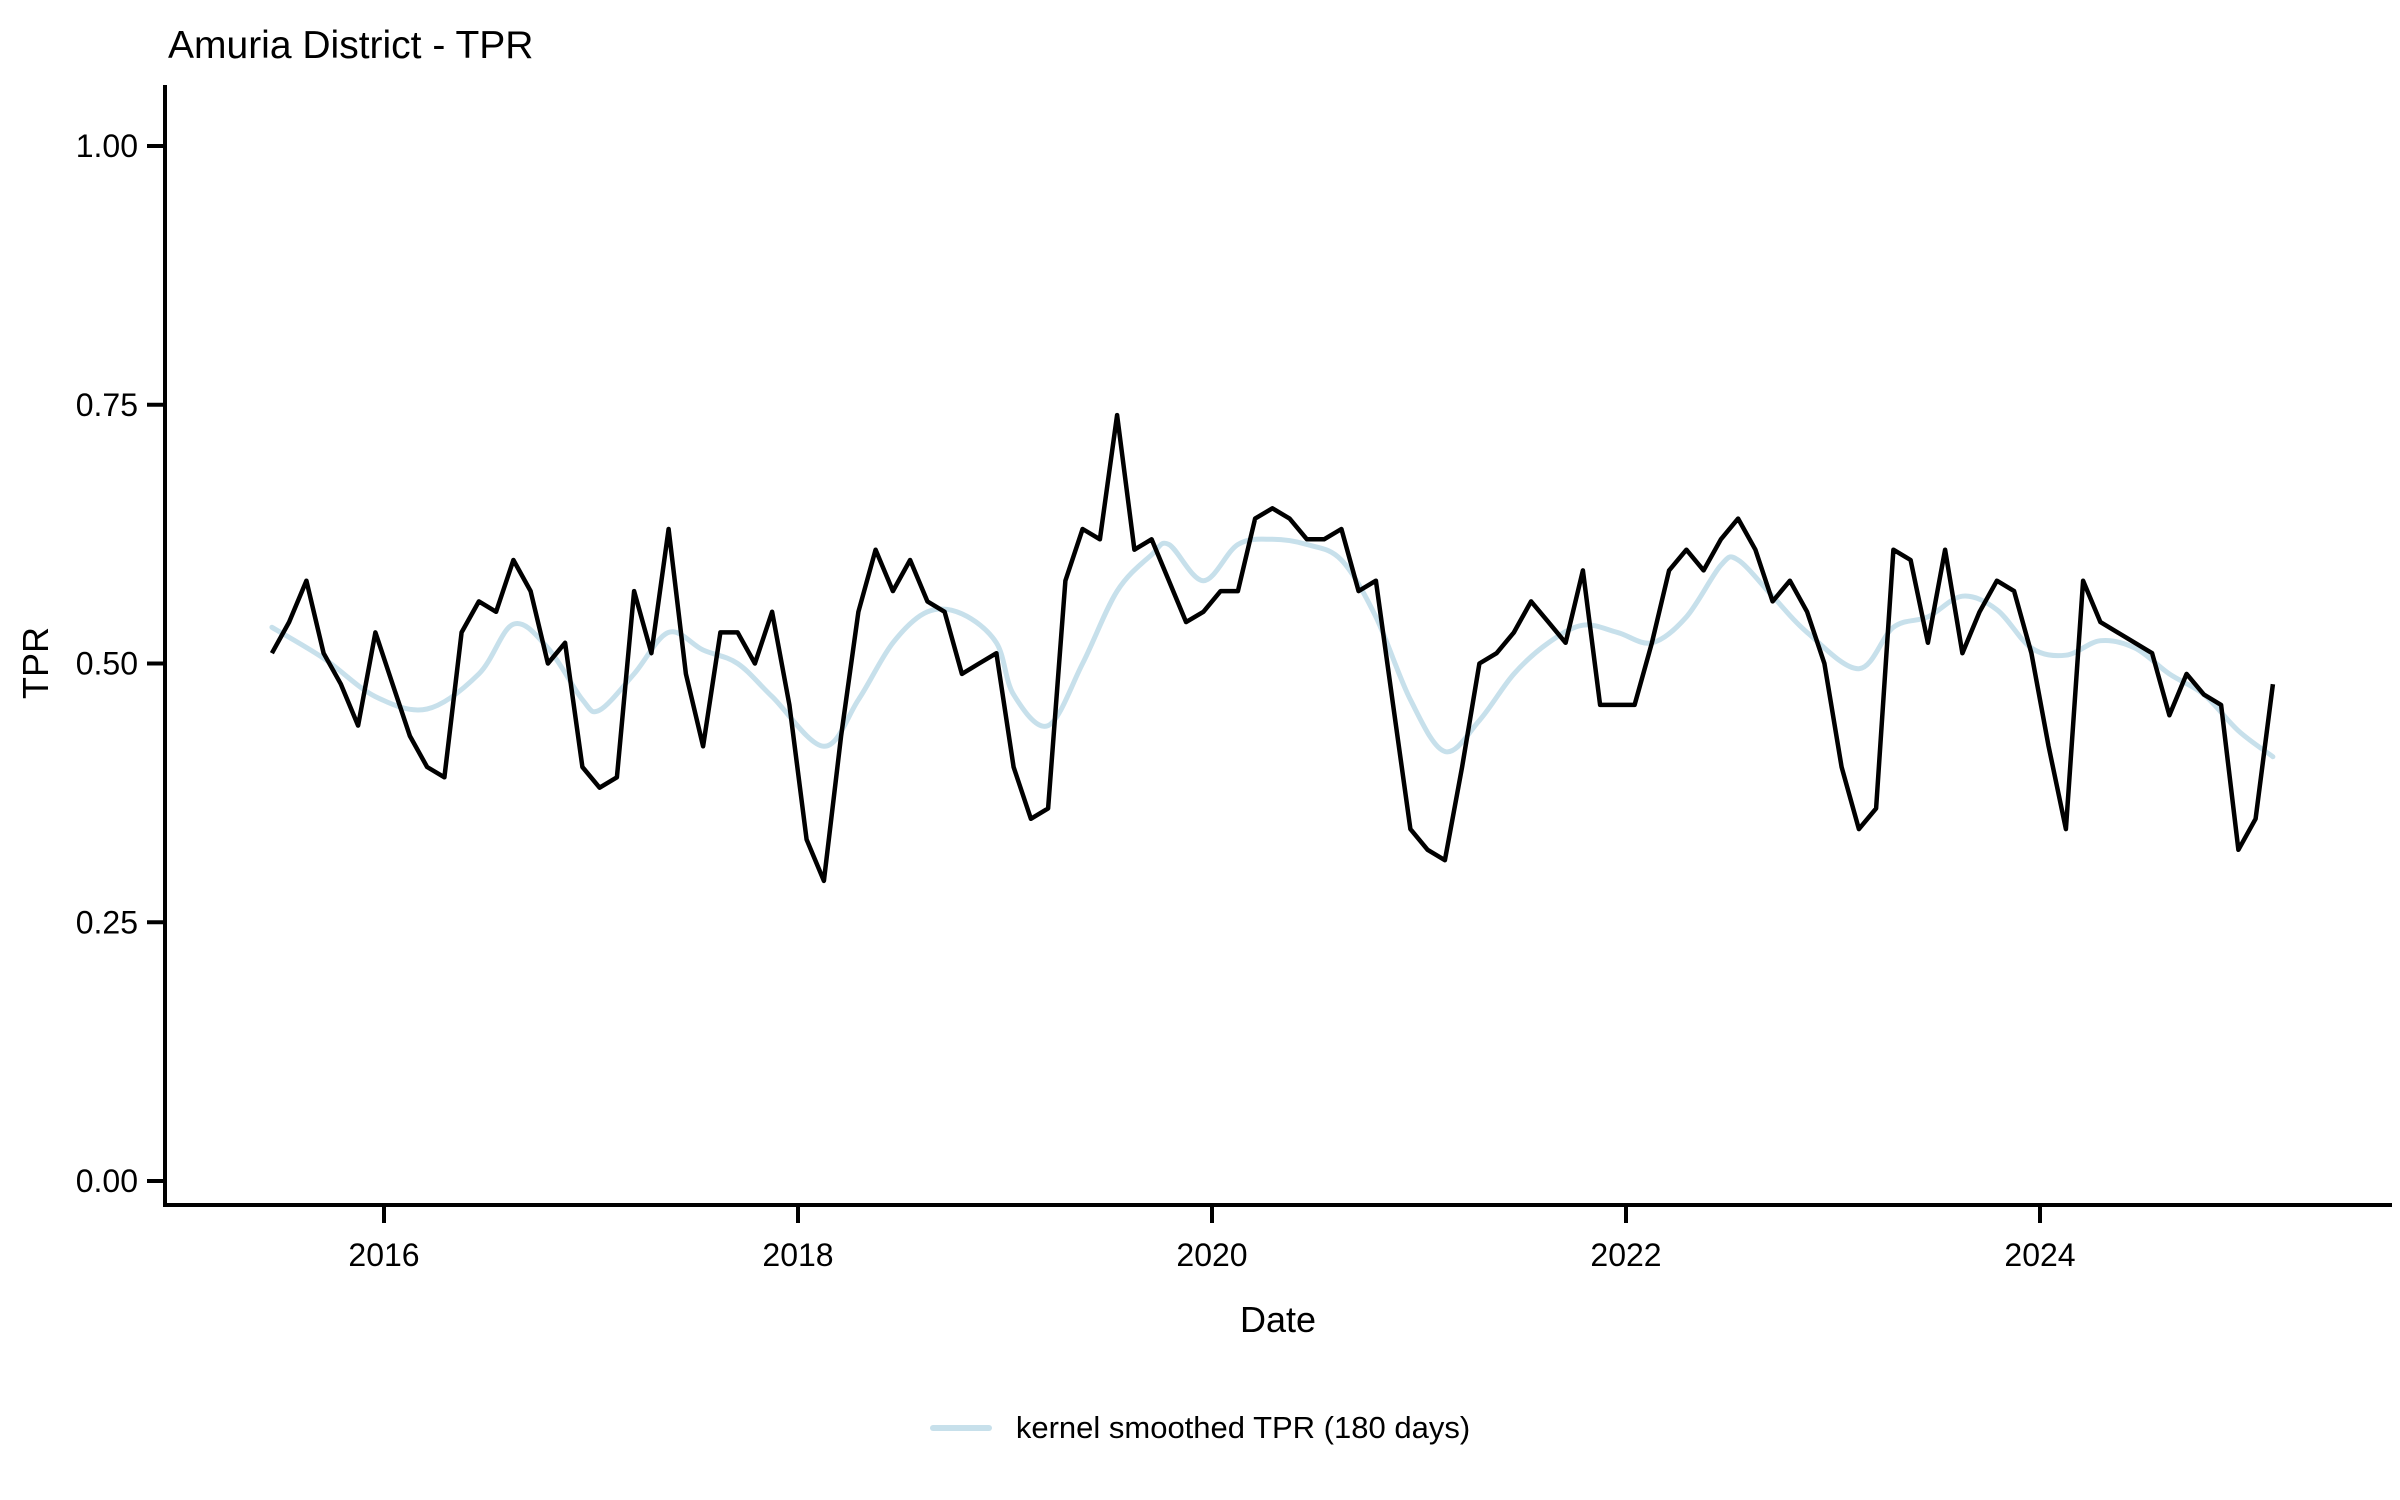 This screenshot has width=2400, height=1500. Describe the element at coordinates (107, 146) in the screenshot. I see `y-tick-label: 1.00` at that location.